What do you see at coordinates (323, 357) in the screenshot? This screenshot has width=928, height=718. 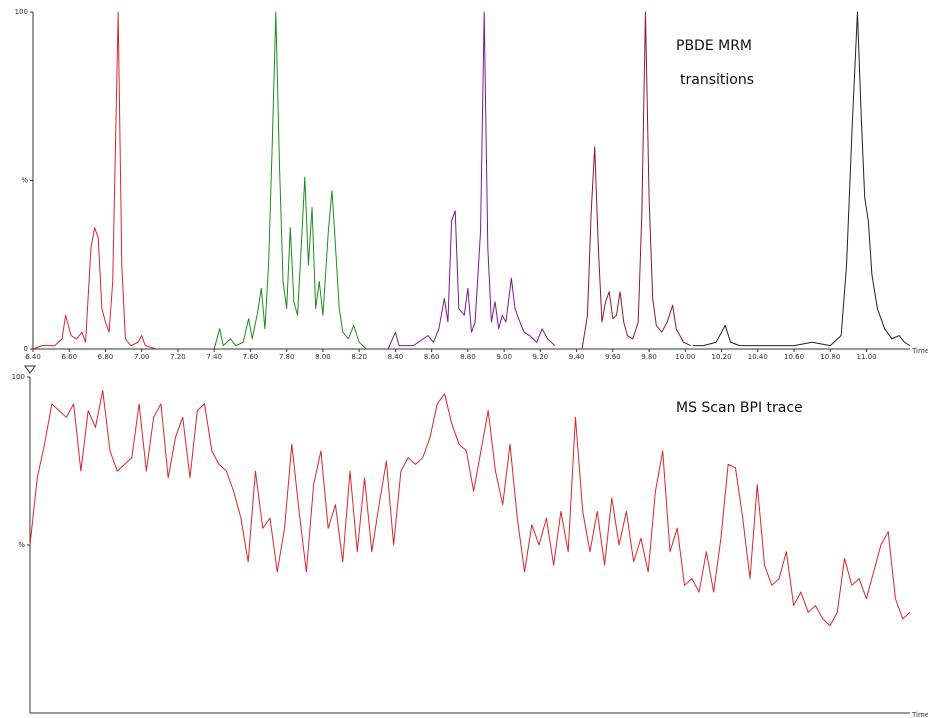 I see `x-tick-label: 8.00` at bounding box center [323, 357].